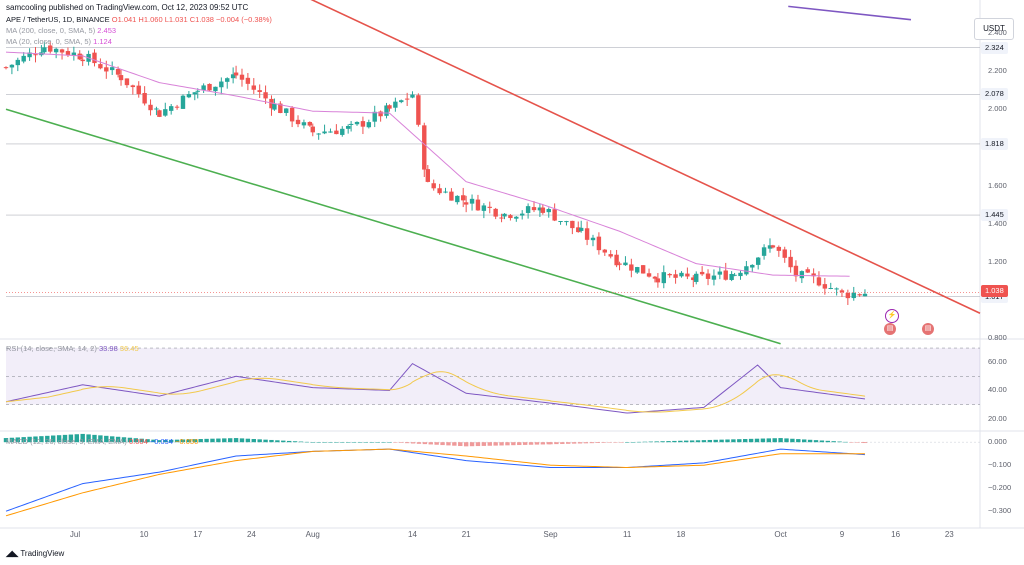 The width and height of the screenshot is (1024, 565). I want to click on ma20-legend: MA (20, close, 0, SMA, 5) 1.124, so click(59, 42).